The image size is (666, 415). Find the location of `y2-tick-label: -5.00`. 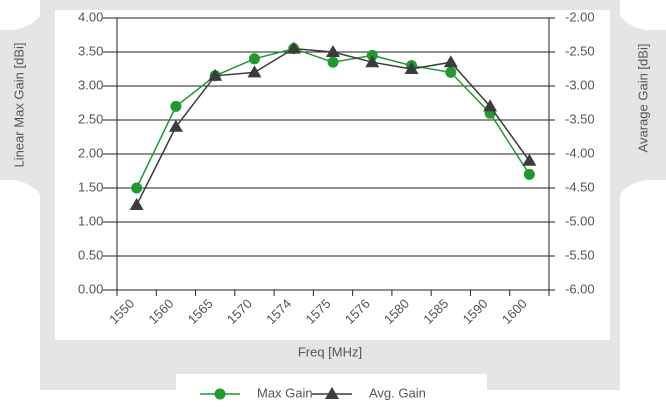

y2-tick-label: -5.00 is located at coordinates (580, 220).